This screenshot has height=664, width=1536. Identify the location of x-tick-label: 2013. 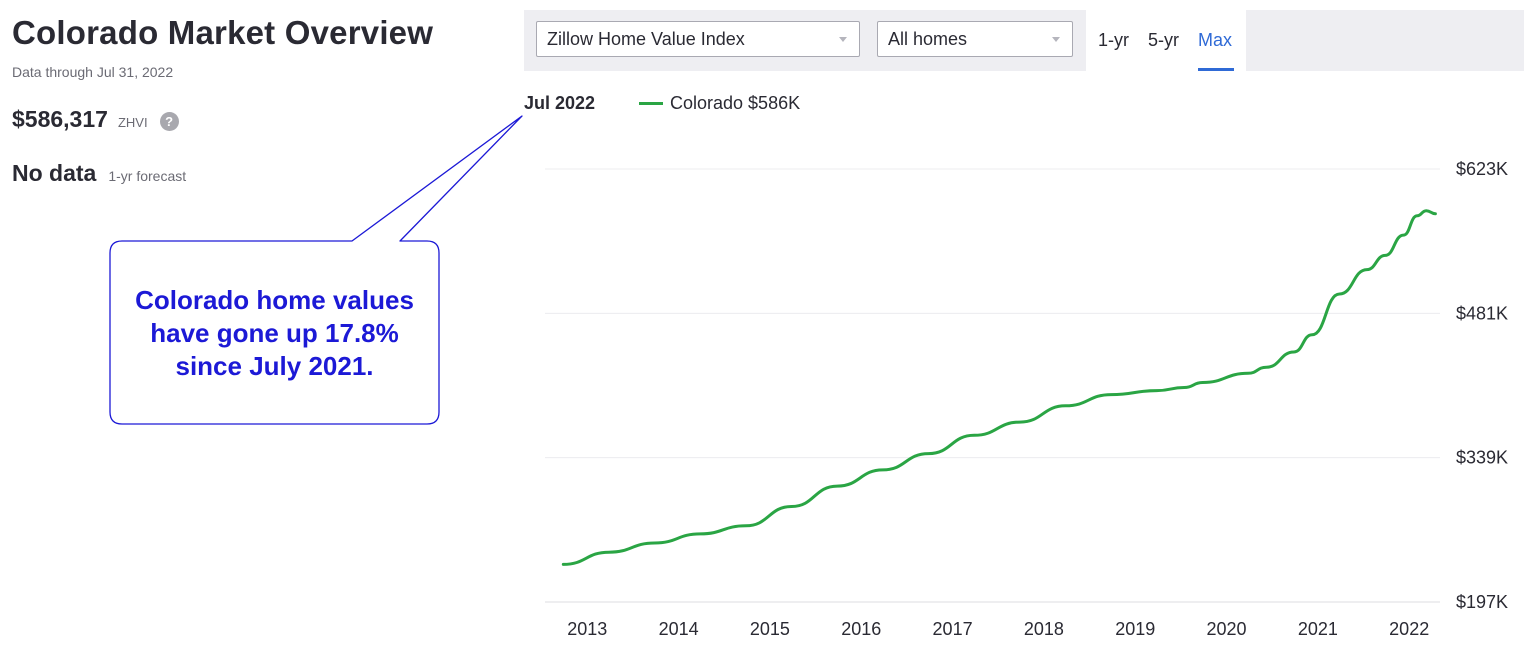
(587, 629).